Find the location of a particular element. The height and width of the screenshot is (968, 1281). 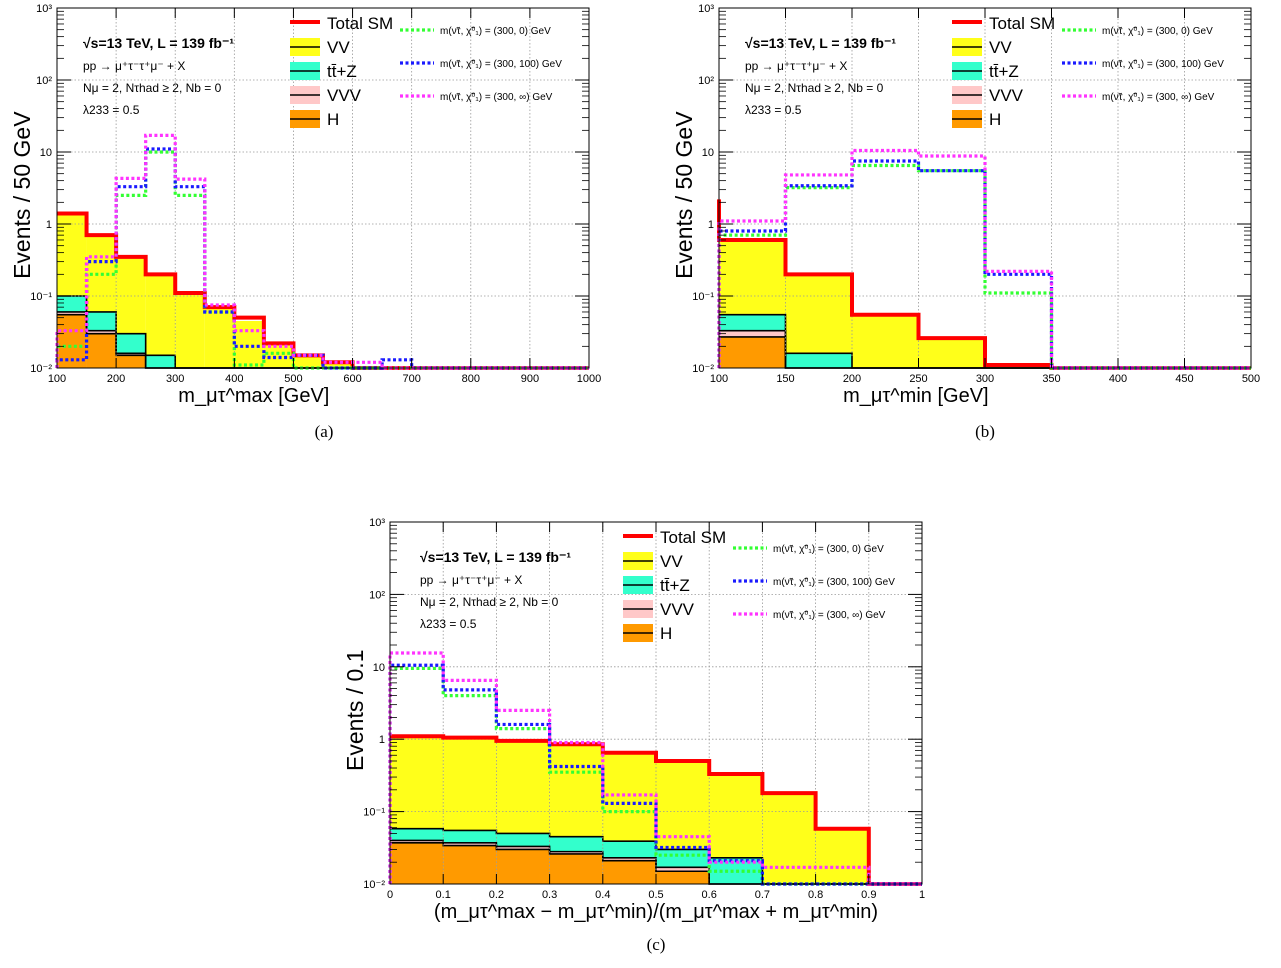

series-total-sm is located at coordinates (656, 810).